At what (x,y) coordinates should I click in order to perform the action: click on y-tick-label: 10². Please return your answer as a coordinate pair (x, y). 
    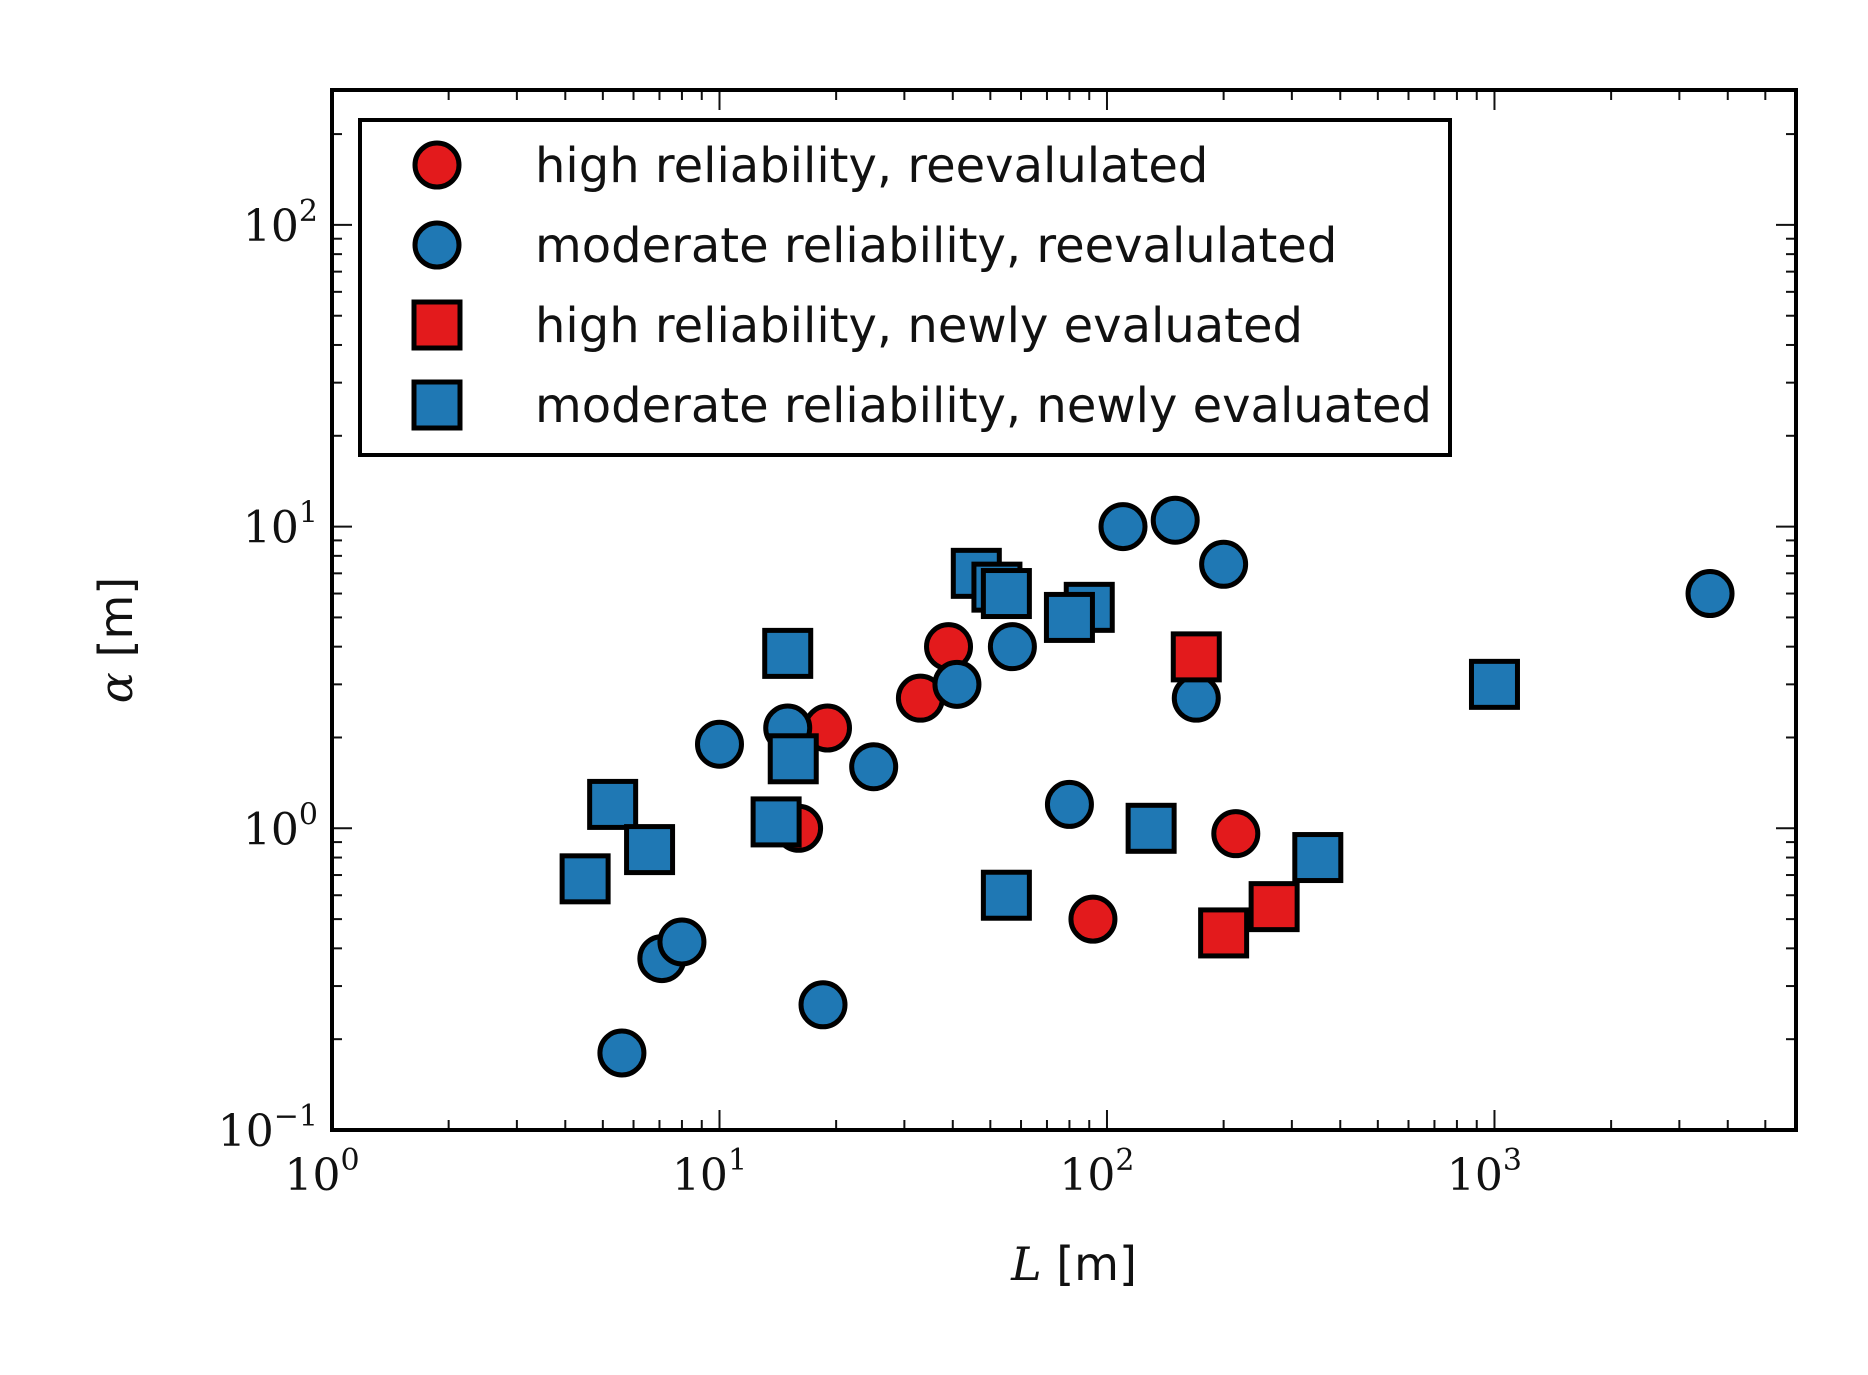
    Looking at the image, I should click on (280, 223).